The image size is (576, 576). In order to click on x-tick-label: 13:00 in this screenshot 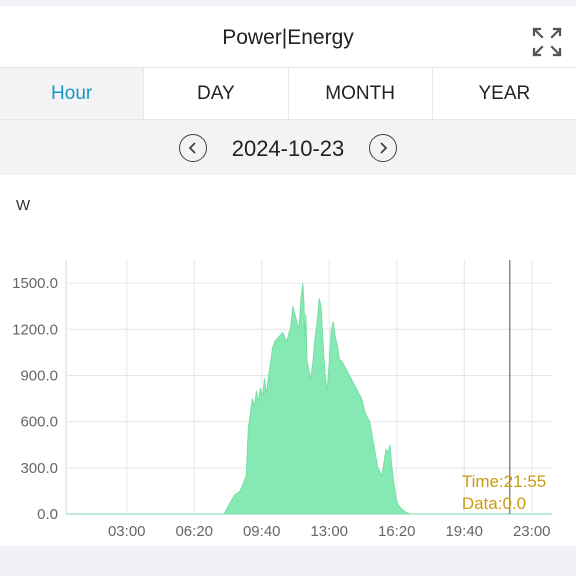, I will do `click(329, 531)`.